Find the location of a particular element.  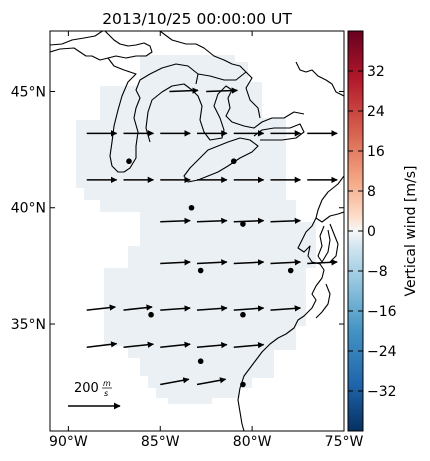

scale-arrow-value: 200 is located at coordinates (86, 388).